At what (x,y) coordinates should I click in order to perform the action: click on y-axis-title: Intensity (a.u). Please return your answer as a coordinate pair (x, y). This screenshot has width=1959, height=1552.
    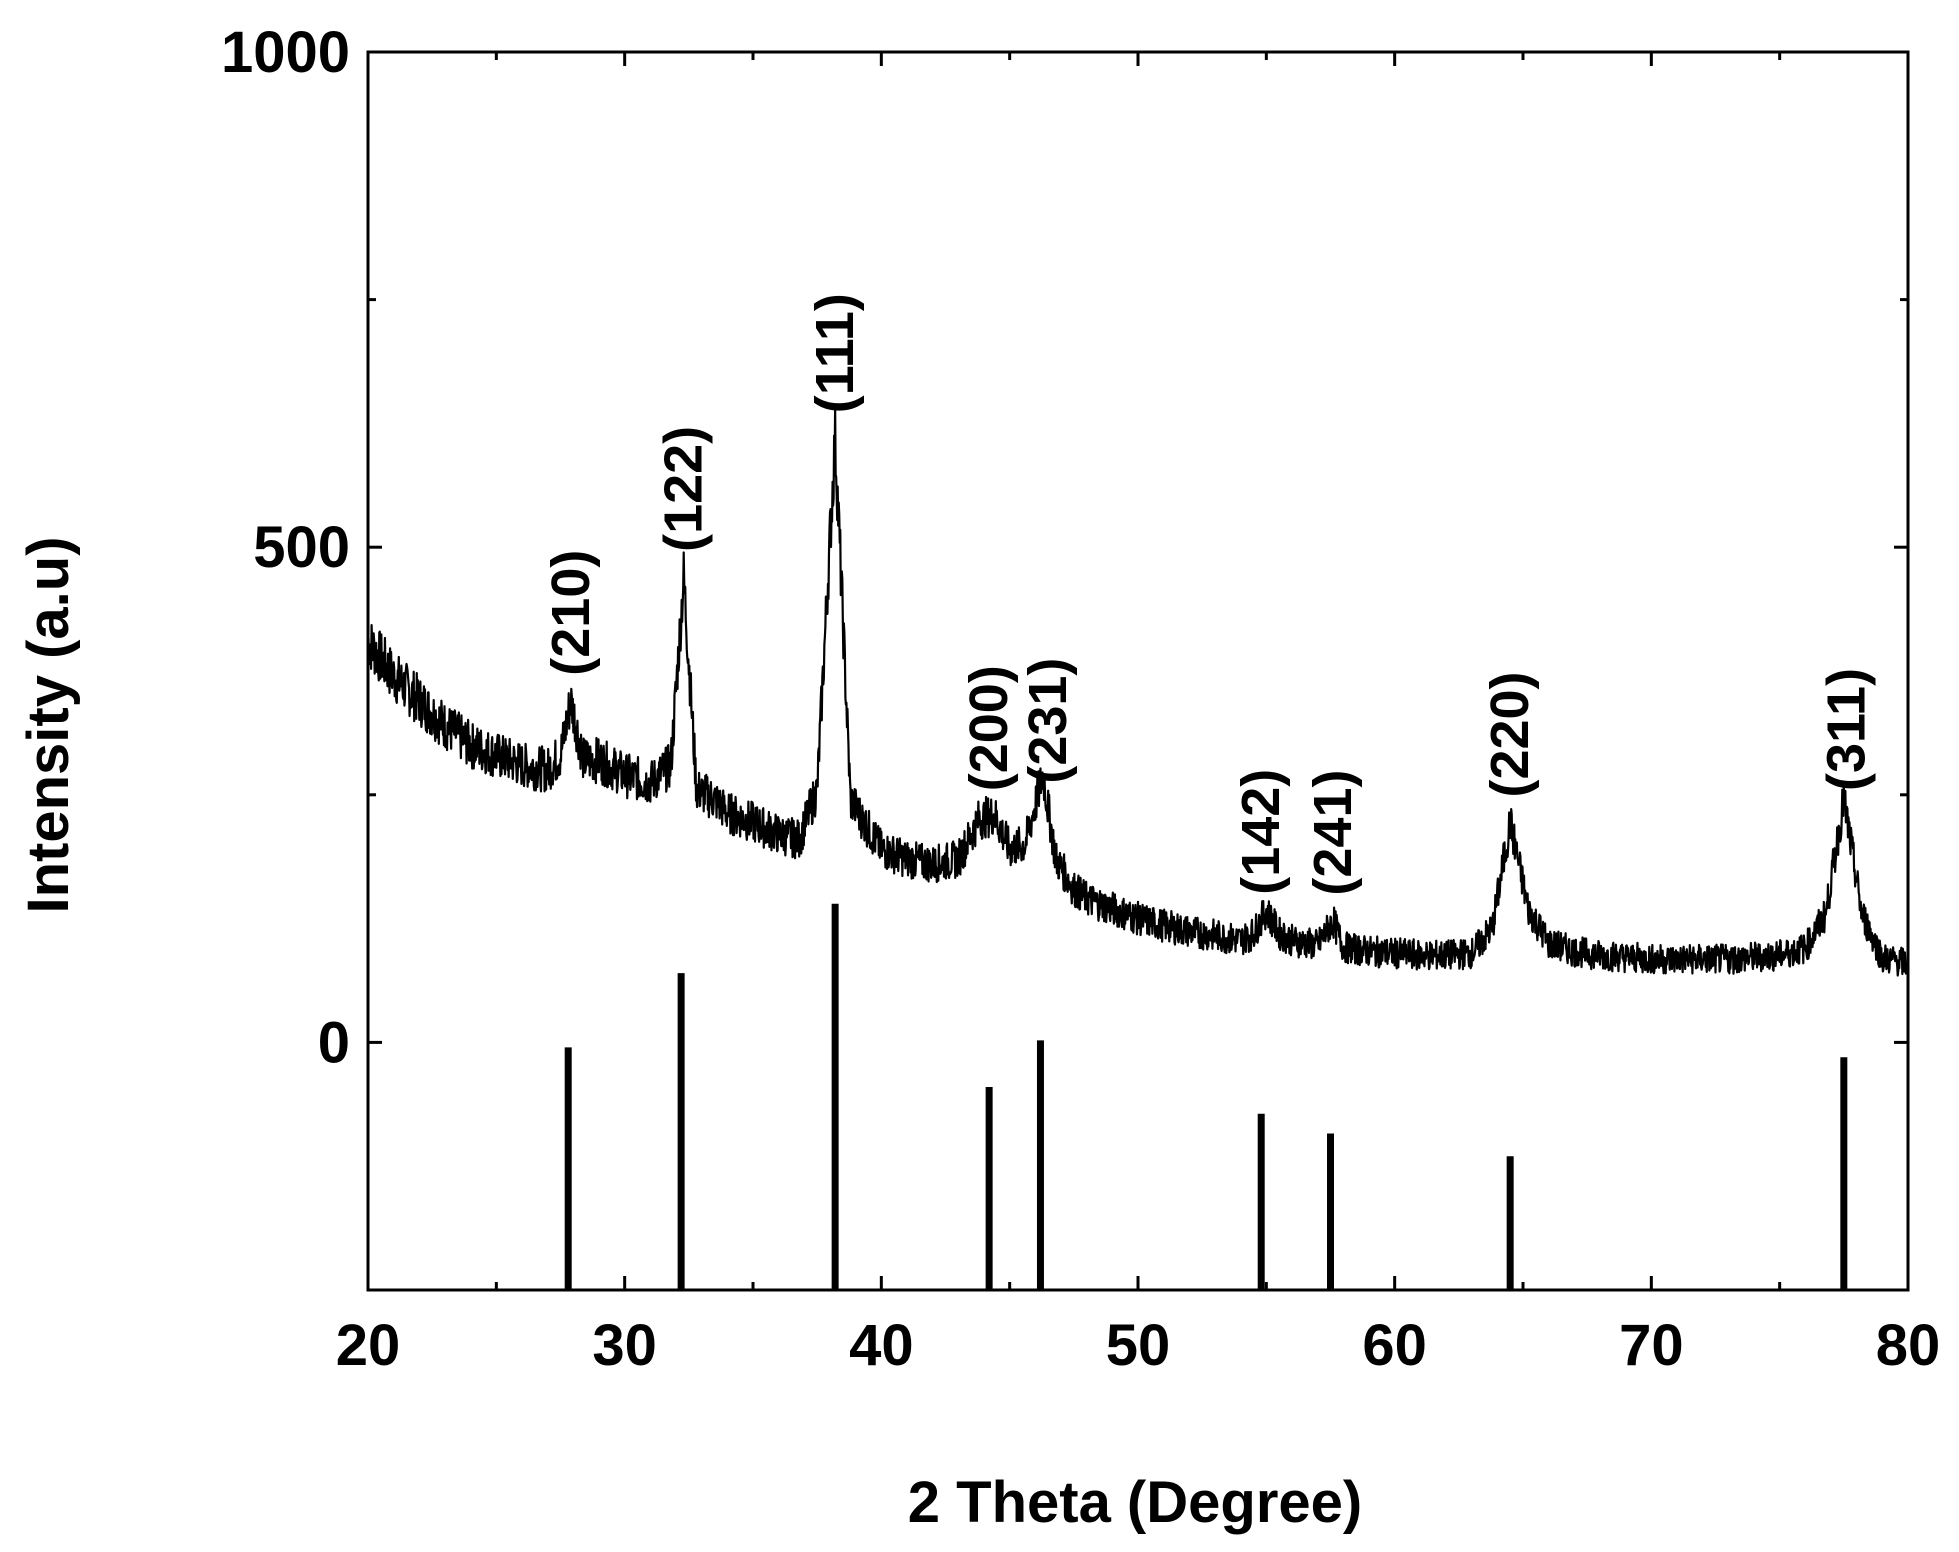
    Looking at the image, I should click on (48, 724).